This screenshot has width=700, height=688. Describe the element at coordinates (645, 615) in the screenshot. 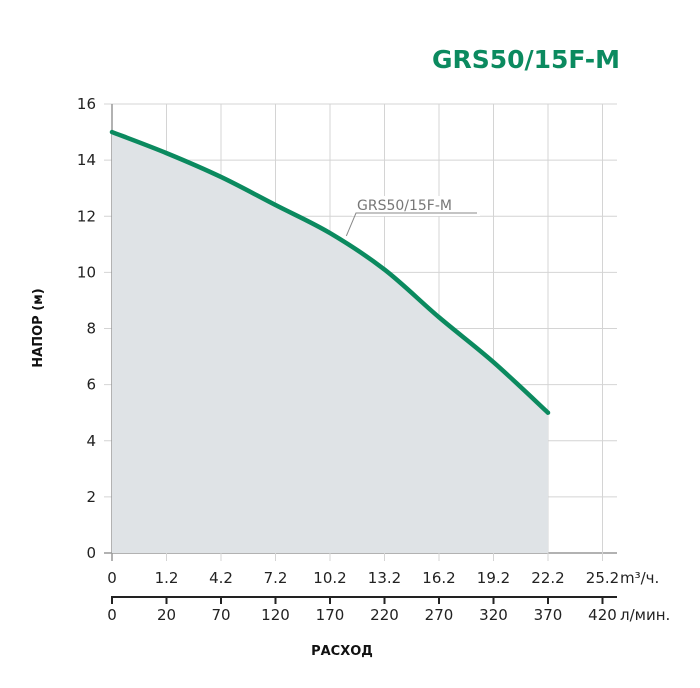

I see `x-unit-secondary: л/мин.` at that location.